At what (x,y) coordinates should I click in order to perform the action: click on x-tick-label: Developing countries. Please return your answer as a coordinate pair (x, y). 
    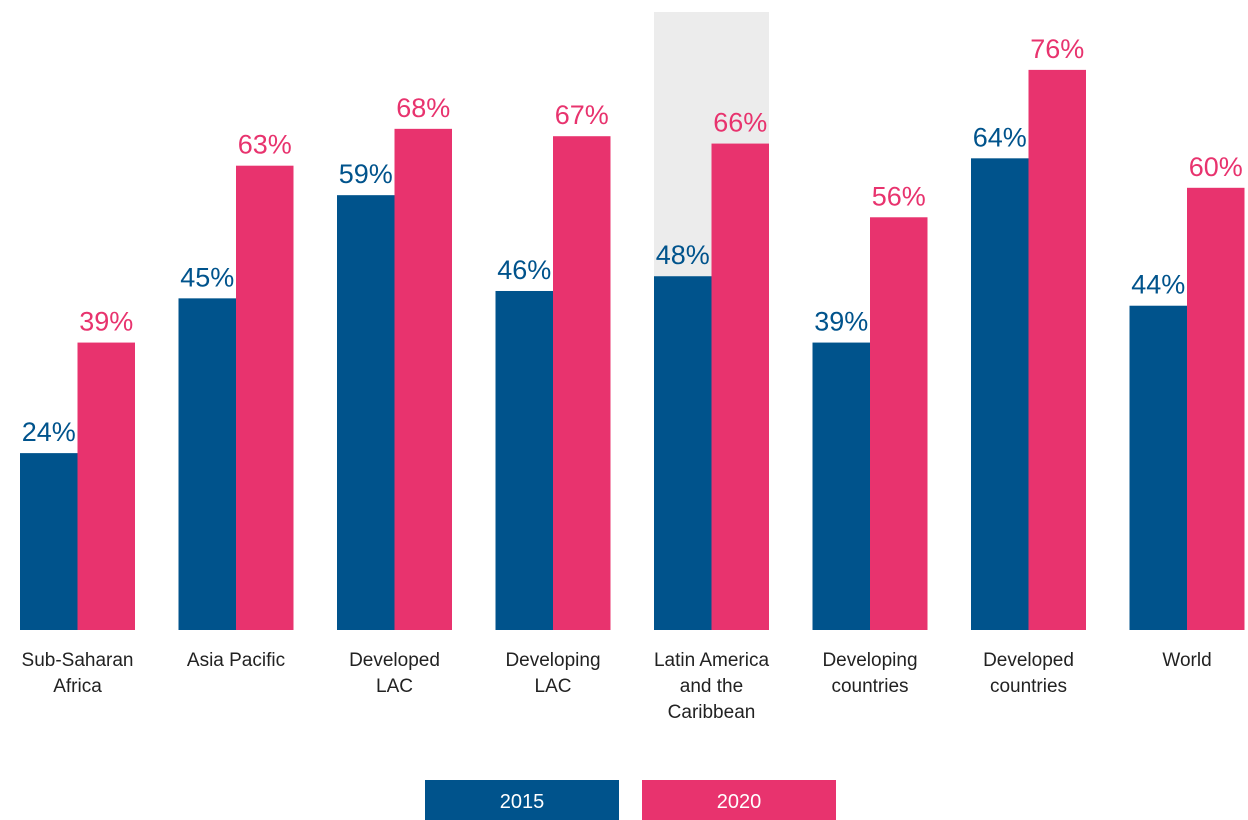
    Looking at the image, I should click on (870, 673).